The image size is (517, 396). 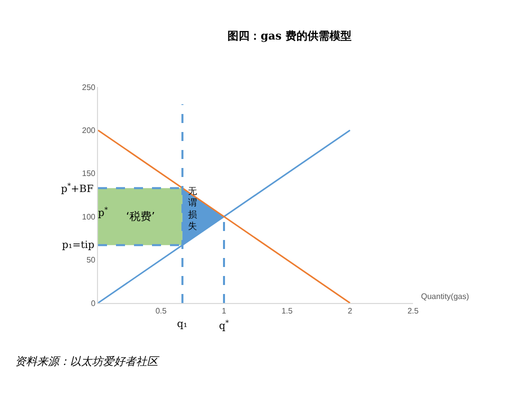 I want to click on y-tick-label: 50, so click(x=91, y=260).